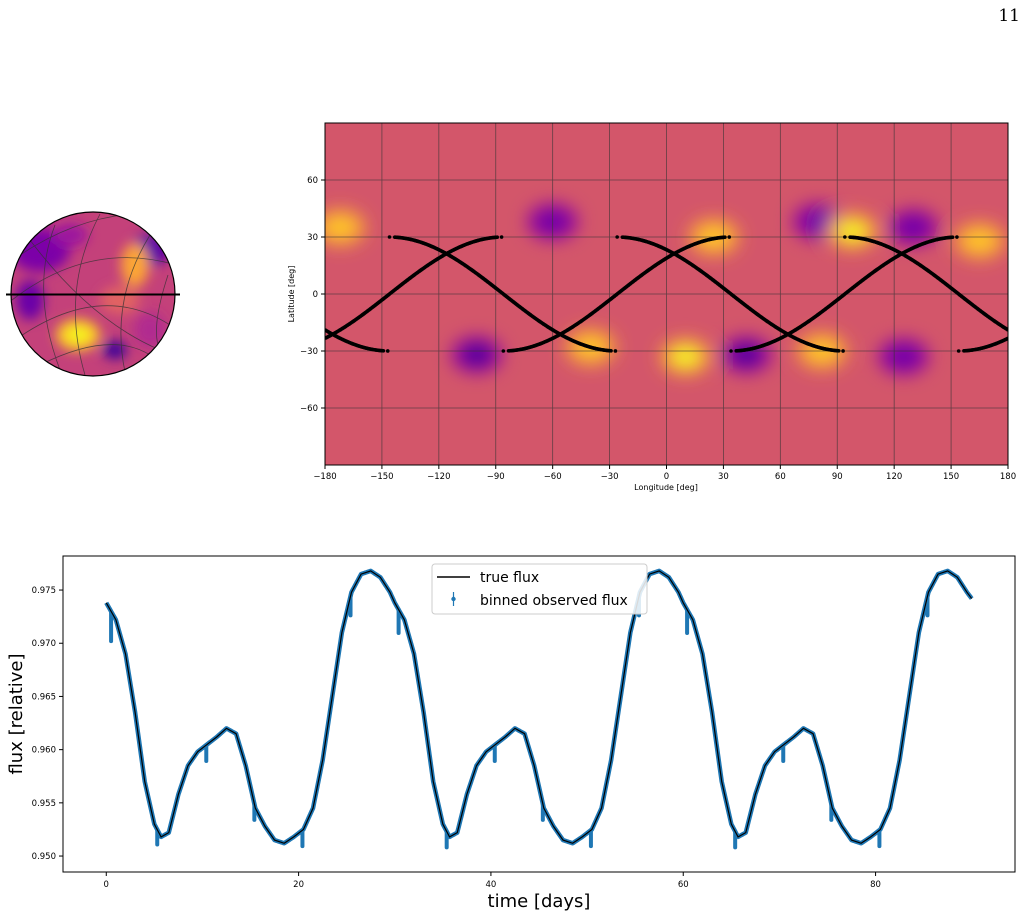 This screenshot has width=1028, height=917. Describe the element at coordinates (837, 477) in the screenshot. I see `map-xtick-label: 90` at that location.